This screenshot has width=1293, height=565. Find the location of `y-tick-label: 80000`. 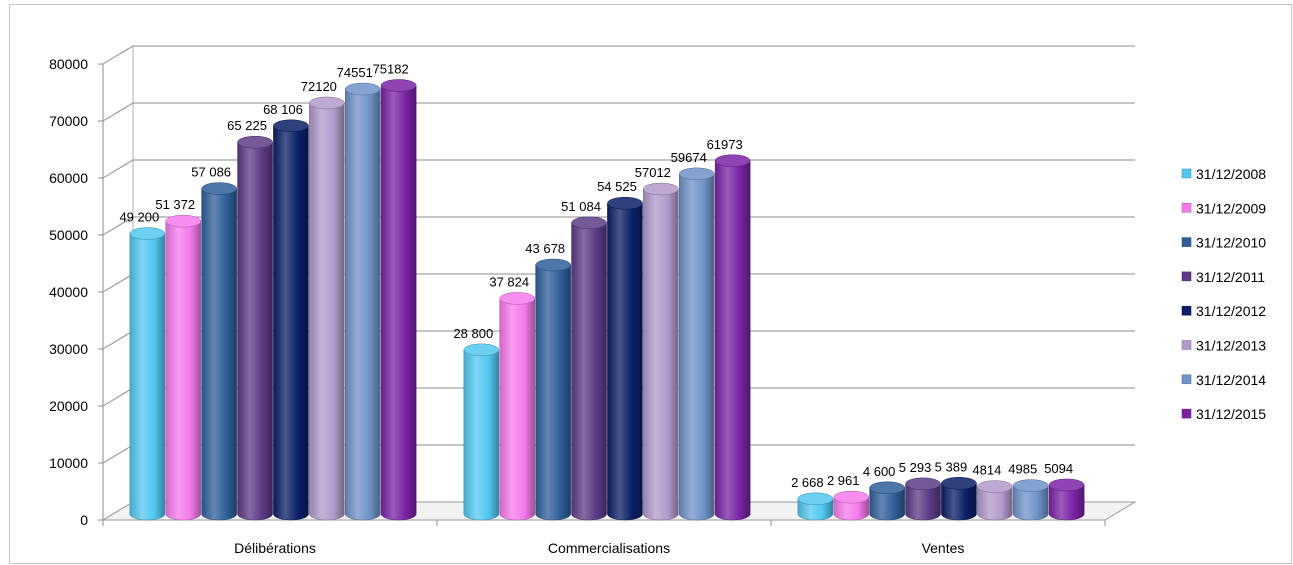

y-tick-label: 80000 is located at coordinates (68, 64).